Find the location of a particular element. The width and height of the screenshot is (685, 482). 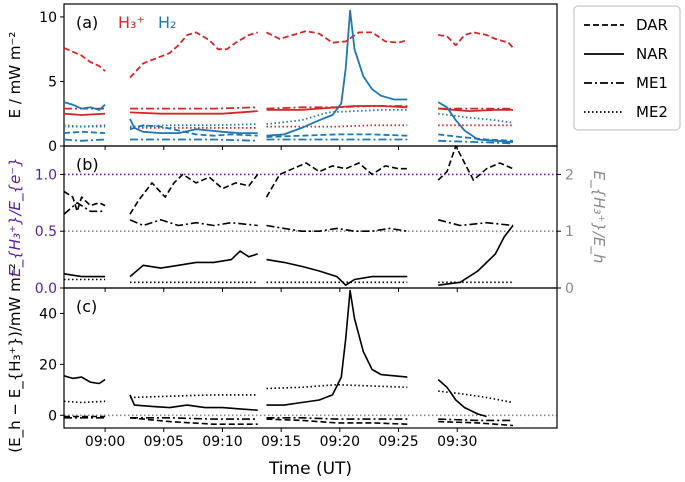

y-axis-label-b-right: E_{H₃⁺}/E_h is located at coordinates (598, 217).